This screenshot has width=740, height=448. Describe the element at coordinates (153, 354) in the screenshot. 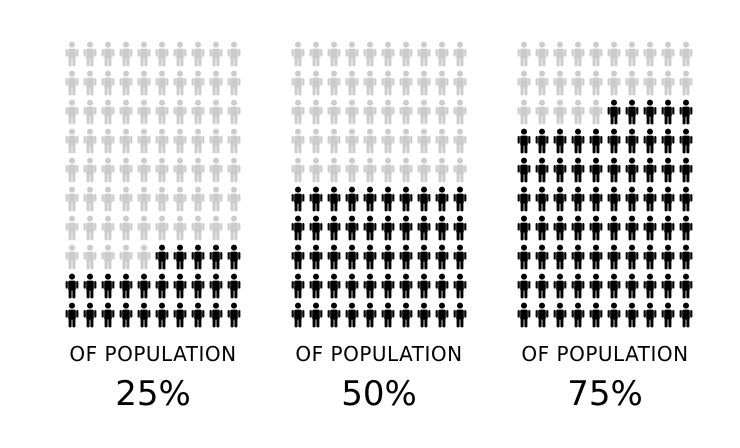

I see `panel-label-1: OF POPULATION` at that location.